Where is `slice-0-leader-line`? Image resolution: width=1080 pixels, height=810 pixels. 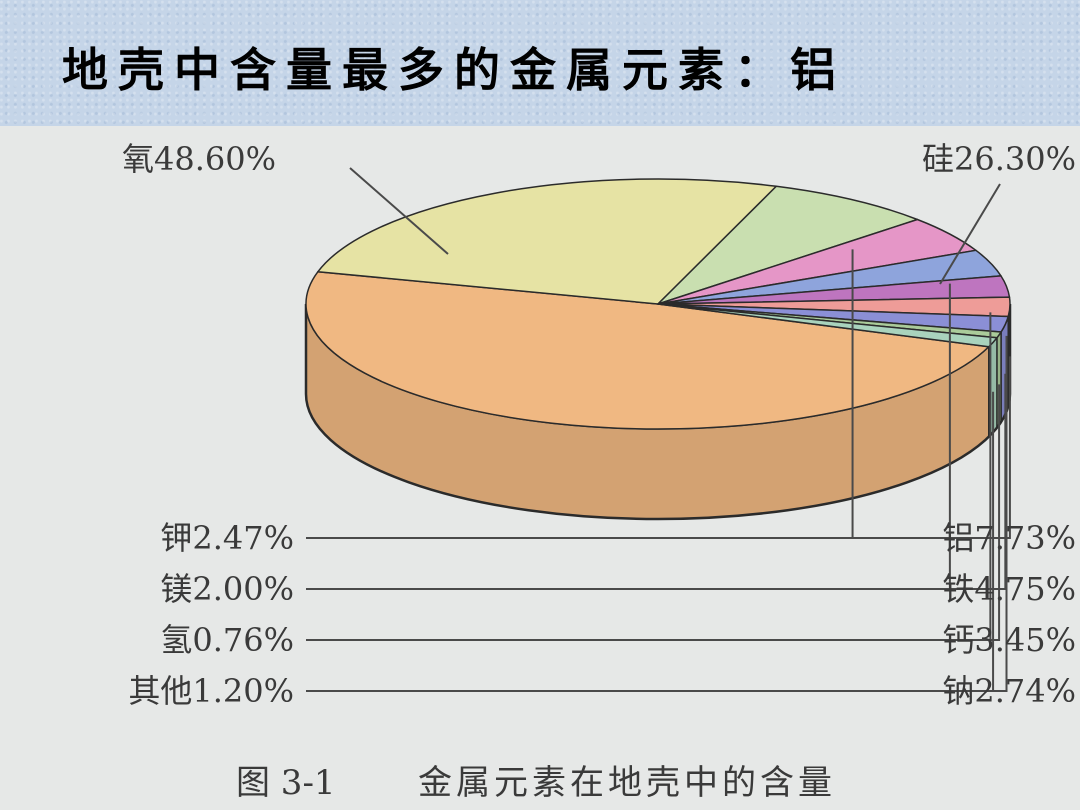 slice-0-leader-line is located at coordinates (399, 211).